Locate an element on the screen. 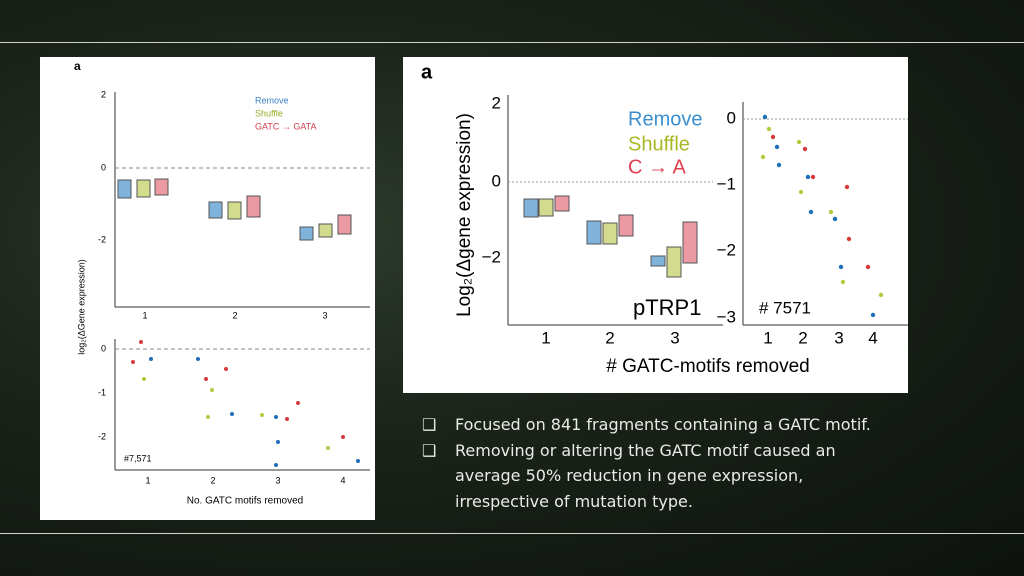 The width and height of the screenshot is (1024, 576). y-axis-label: Log₂(Δgene expression) is located at coordinates (464, 215).